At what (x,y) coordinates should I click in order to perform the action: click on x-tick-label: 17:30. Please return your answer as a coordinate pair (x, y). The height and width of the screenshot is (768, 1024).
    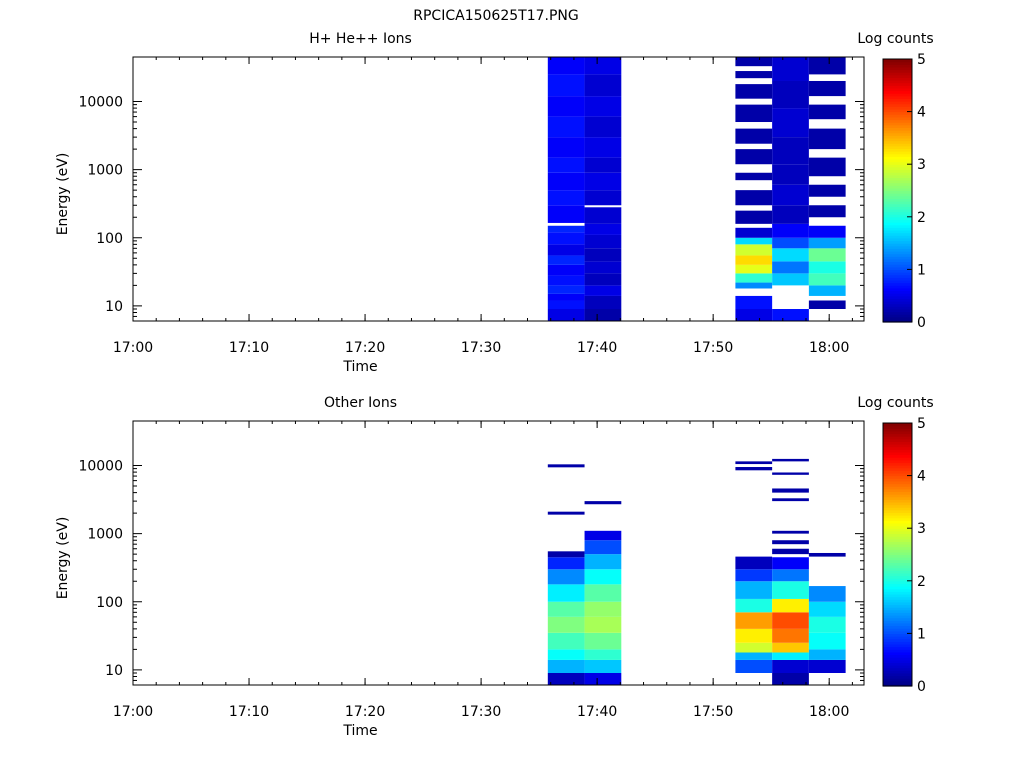
    Looking at the image, I should click on (481, 348).